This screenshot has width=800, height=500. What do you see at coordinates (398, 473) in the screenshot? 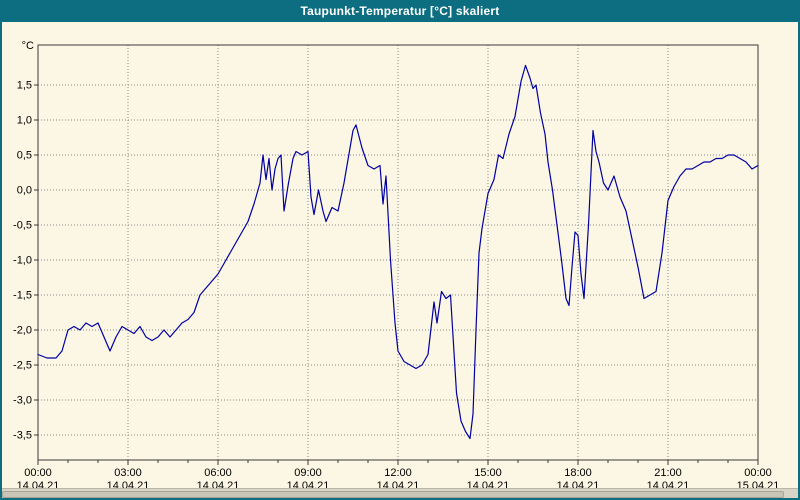
I see `svg-text: 12:00` at bounding box center [398, 473].